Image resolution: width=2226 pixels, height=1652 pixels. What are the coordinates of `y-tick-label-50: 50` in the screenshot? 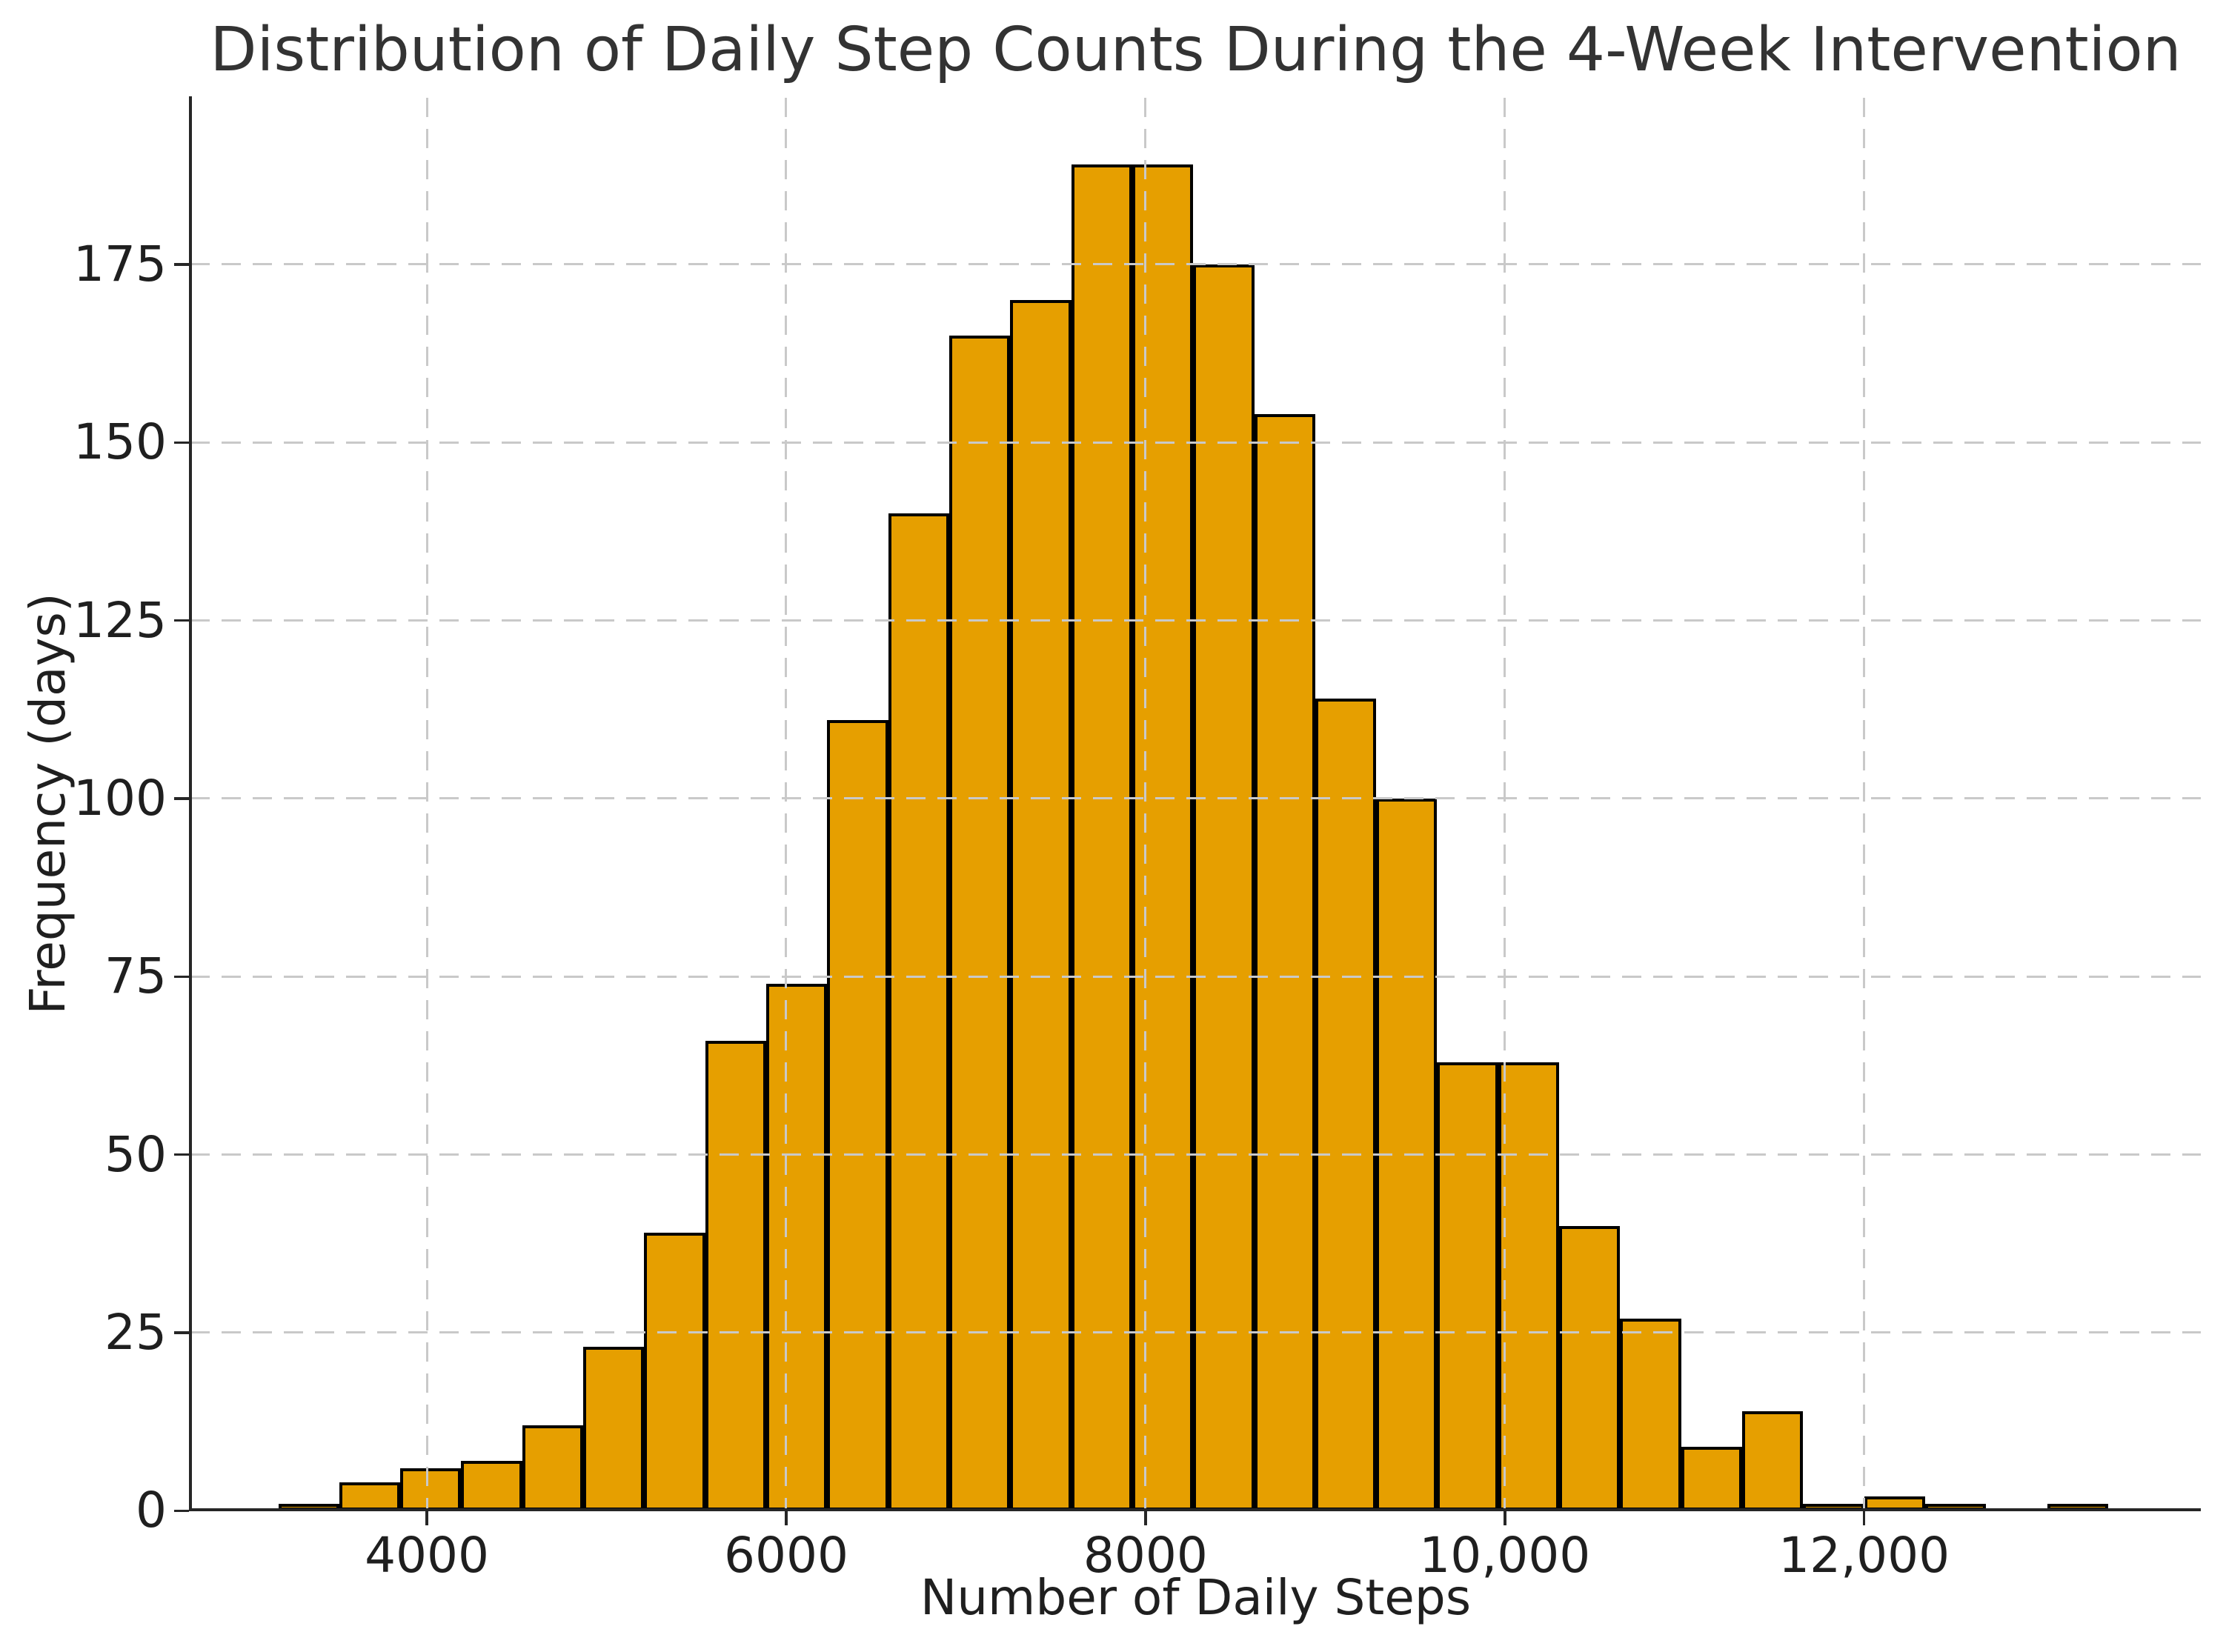 It's located at (135, 1154).